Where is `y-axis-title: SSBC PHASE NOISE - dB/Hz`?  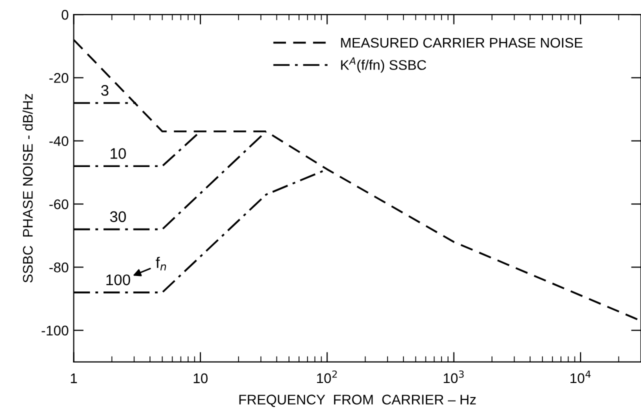 y-axis-title: SSBC PHASE NOISE - dB/Hz is located at coordinates (27, 188).